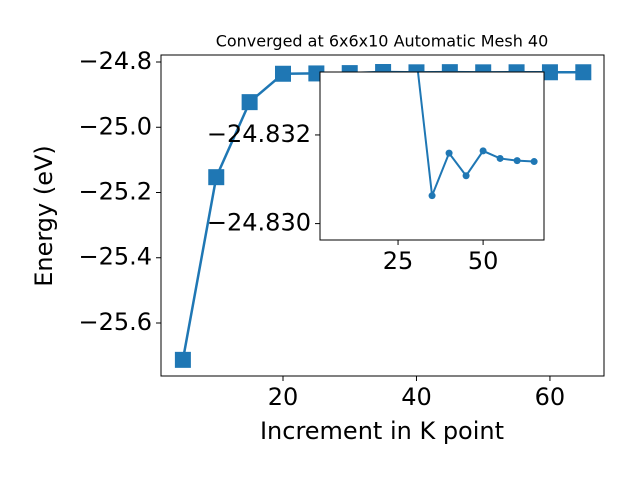  Describe the element at coordinates (283, 397) in the screenshot. I see `x-tick-label: 20` at that location.